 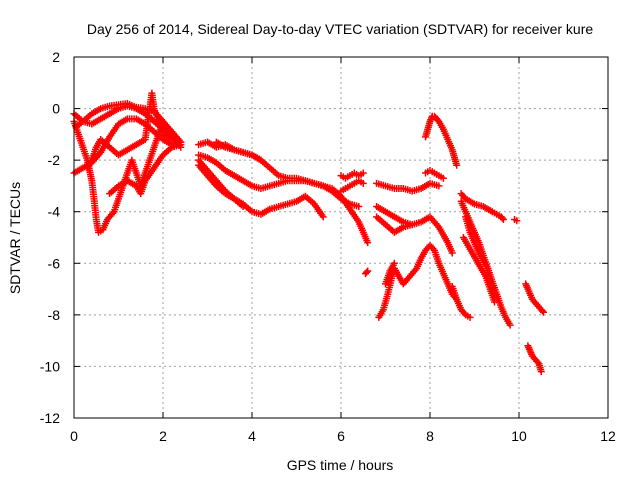 What do you see at coordinates (252, 436) in the screenshot?
I see `x-tick-label: 4` at bounding box center [252, 436].